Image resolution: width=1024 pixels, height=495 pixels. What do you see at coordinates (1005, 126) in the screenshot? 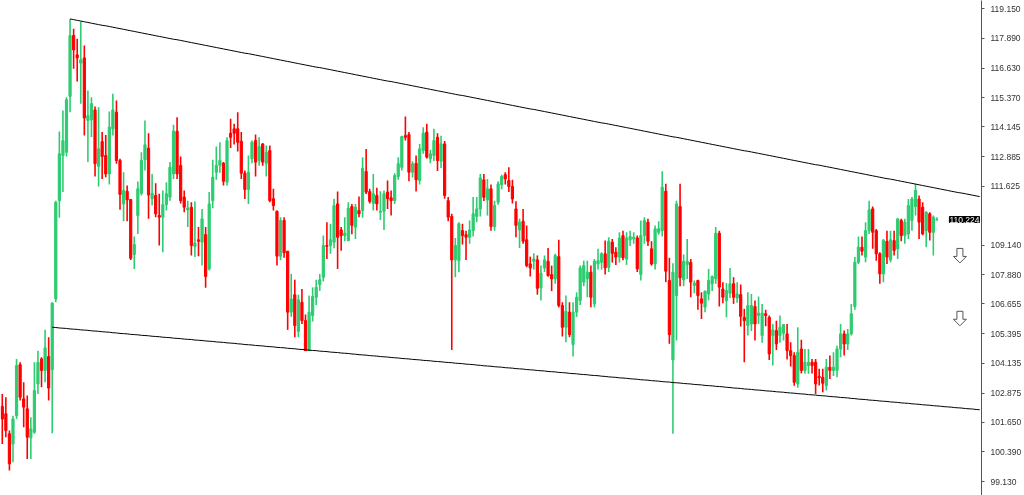
I see `y-tick-label: 114.145` at bounding box center [1005, 126].